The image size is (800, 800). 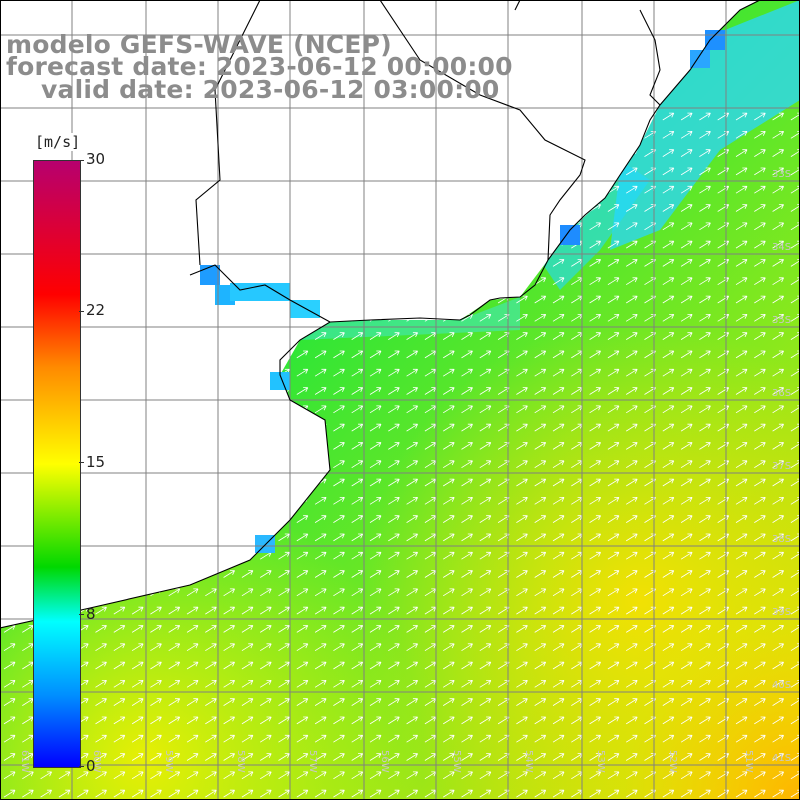 I want to click on longitude-label: 54W, so click(x=528, y=761).